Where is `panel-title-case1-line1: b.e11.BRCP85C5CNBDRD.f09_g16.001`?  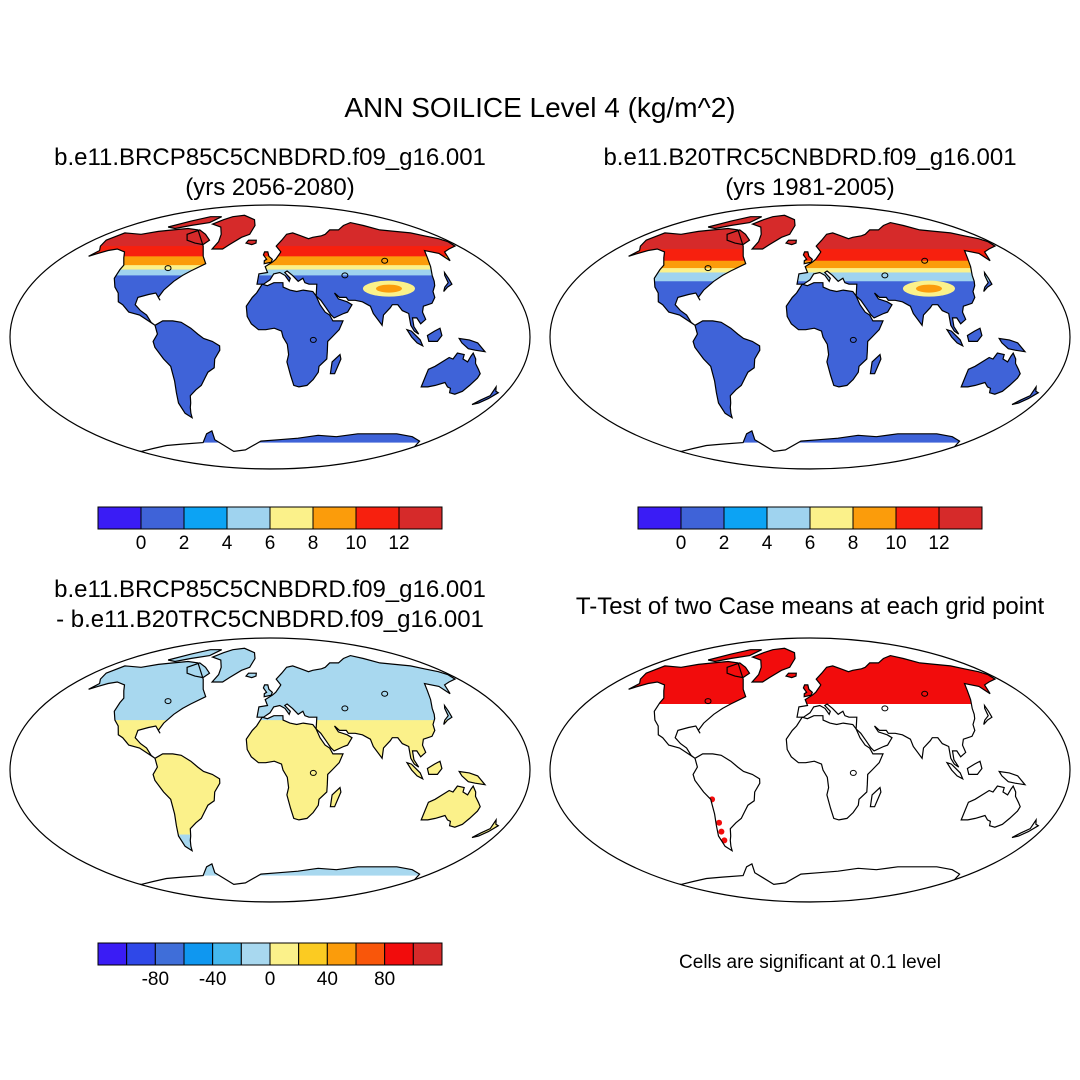
panel-title-case1-line1: b.e11.BRCP85C5CNBDRD.f09_g16.001 is located at coordinates (270, 157).